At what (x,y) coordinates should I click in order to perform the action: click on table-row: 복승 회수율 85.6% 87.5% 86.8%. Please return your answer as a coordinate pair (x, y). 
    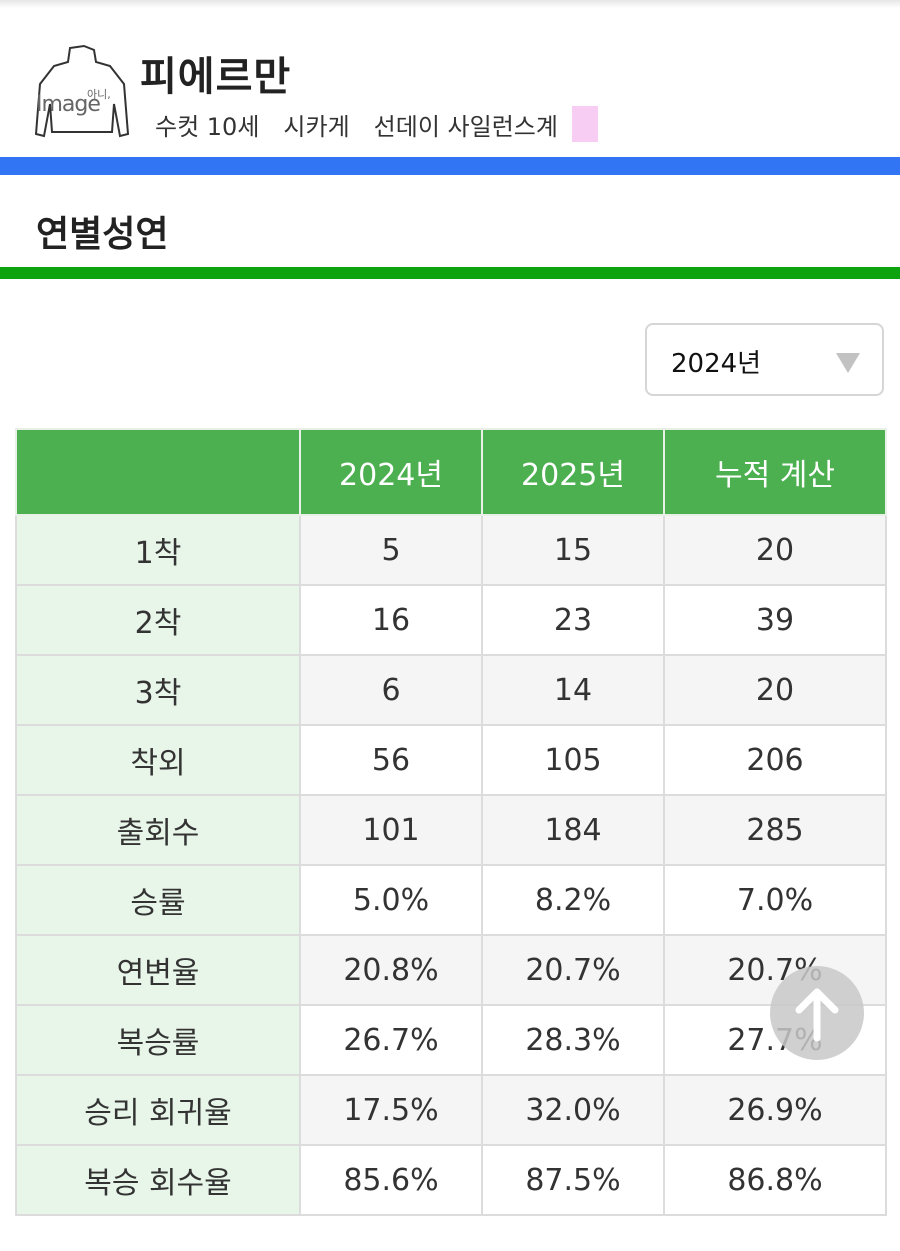
    Looking at the image, I should click on (451, 1180).